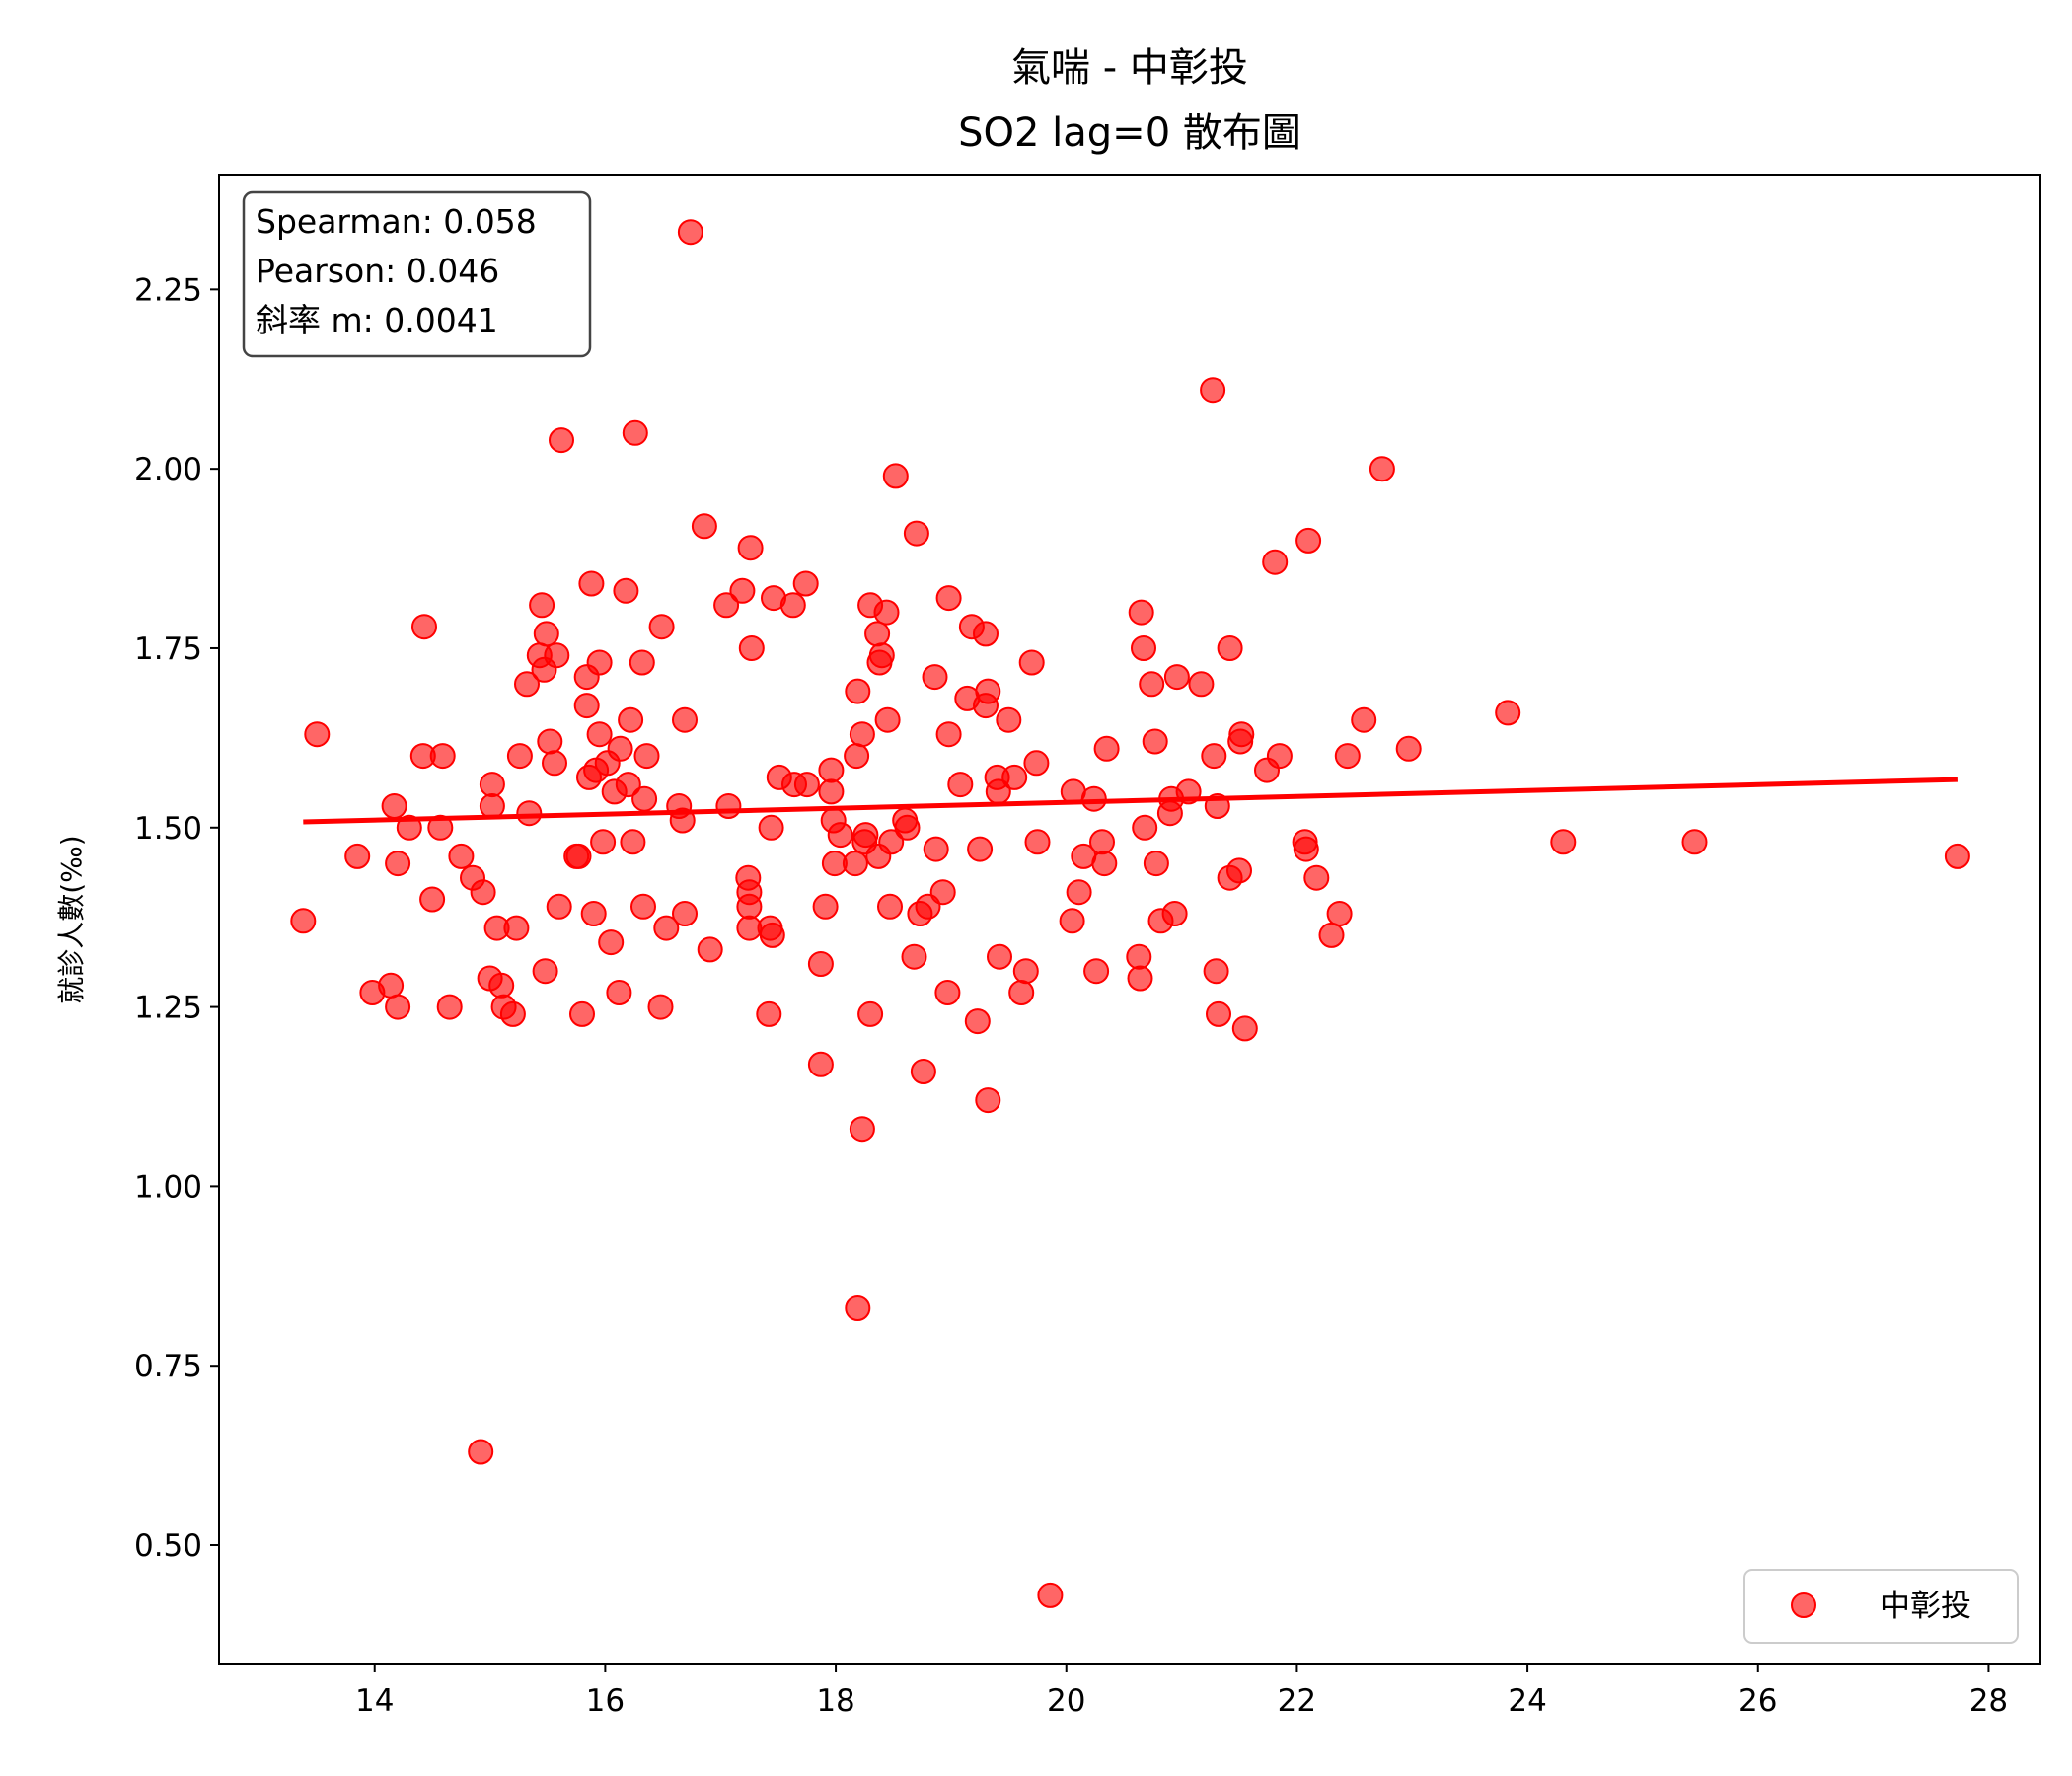 Image resolution: width=2072 pixels, height=1776 pixels. I want to click on y-axis-label: 就診人數(‰), so click(72, 919).